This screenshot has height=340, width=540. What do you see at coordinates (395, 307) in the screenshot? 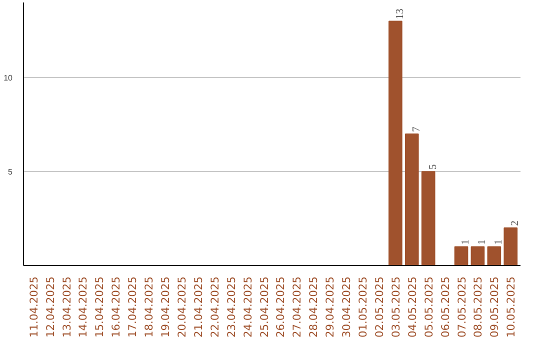
I see `x-tick-label: 03.05.2025` at bounding box center [395, 307].